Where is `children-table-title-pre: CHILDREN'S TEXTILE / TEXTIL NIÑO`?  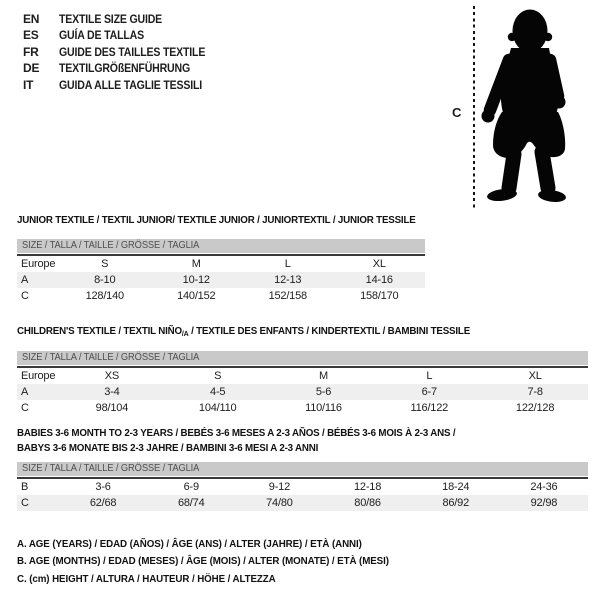
children-table-title-pre: CHILDREN'S TEXTILE / TEXTIL NIÑO is located at coordinates (99, 331).